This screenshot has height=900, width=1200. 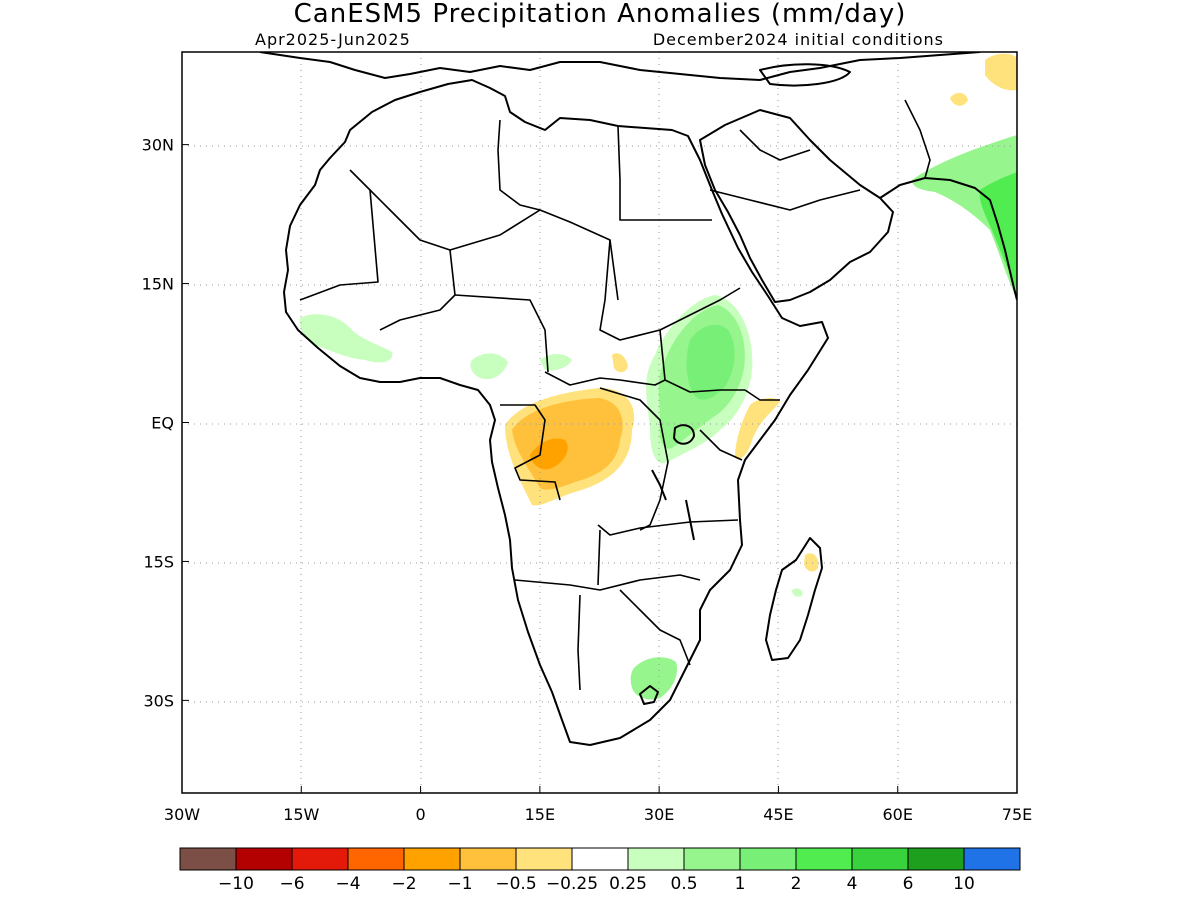 What do you see at coordinates (628, 884) in the screenshot?
I see `colorbar-label: 0.25` at bounding box center [628, 884].